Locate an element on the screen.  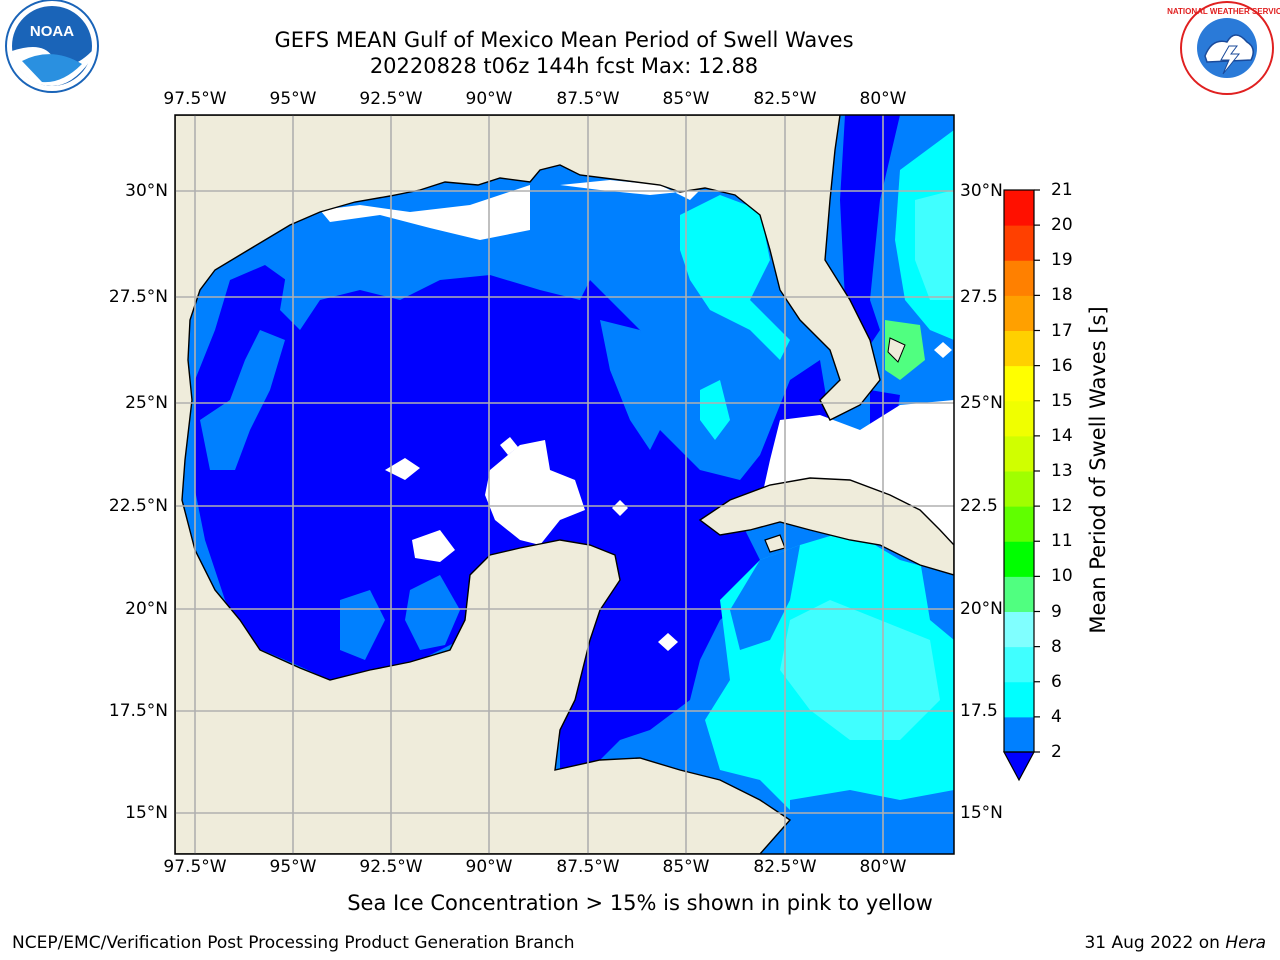
lon-label-bottom: 95°W is located at coordinates (293, 867).